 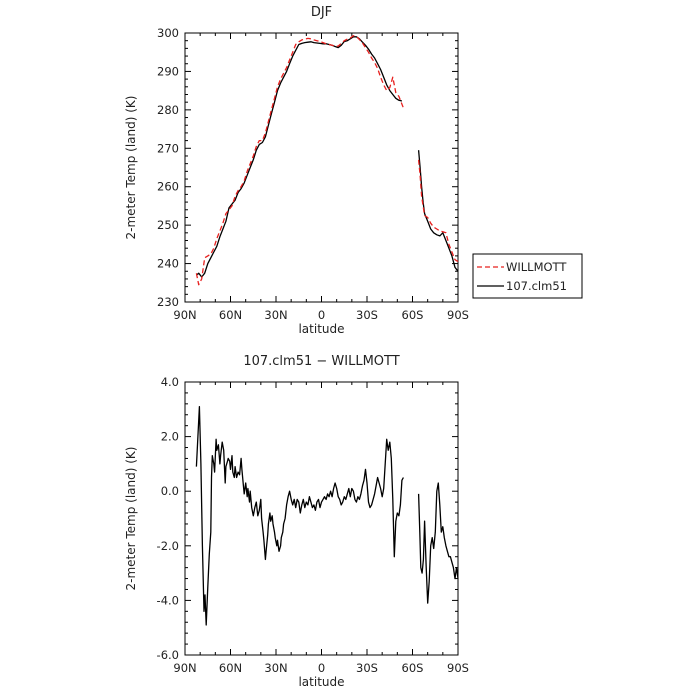 I want to click on y-tick-label: 260, so click(x=168, y=187).